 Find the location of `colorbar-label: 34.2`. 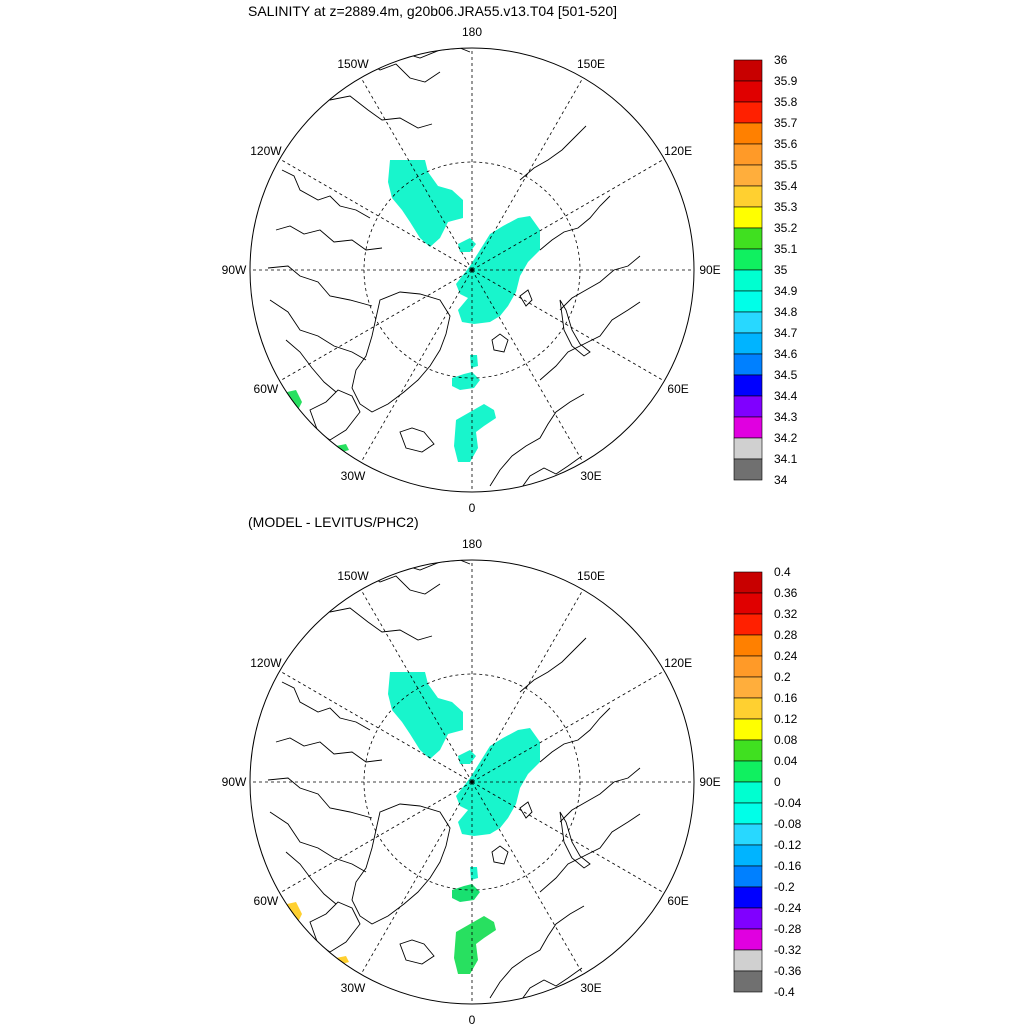

colorbar-label: 34.2 is located at coordinates (786, 438).